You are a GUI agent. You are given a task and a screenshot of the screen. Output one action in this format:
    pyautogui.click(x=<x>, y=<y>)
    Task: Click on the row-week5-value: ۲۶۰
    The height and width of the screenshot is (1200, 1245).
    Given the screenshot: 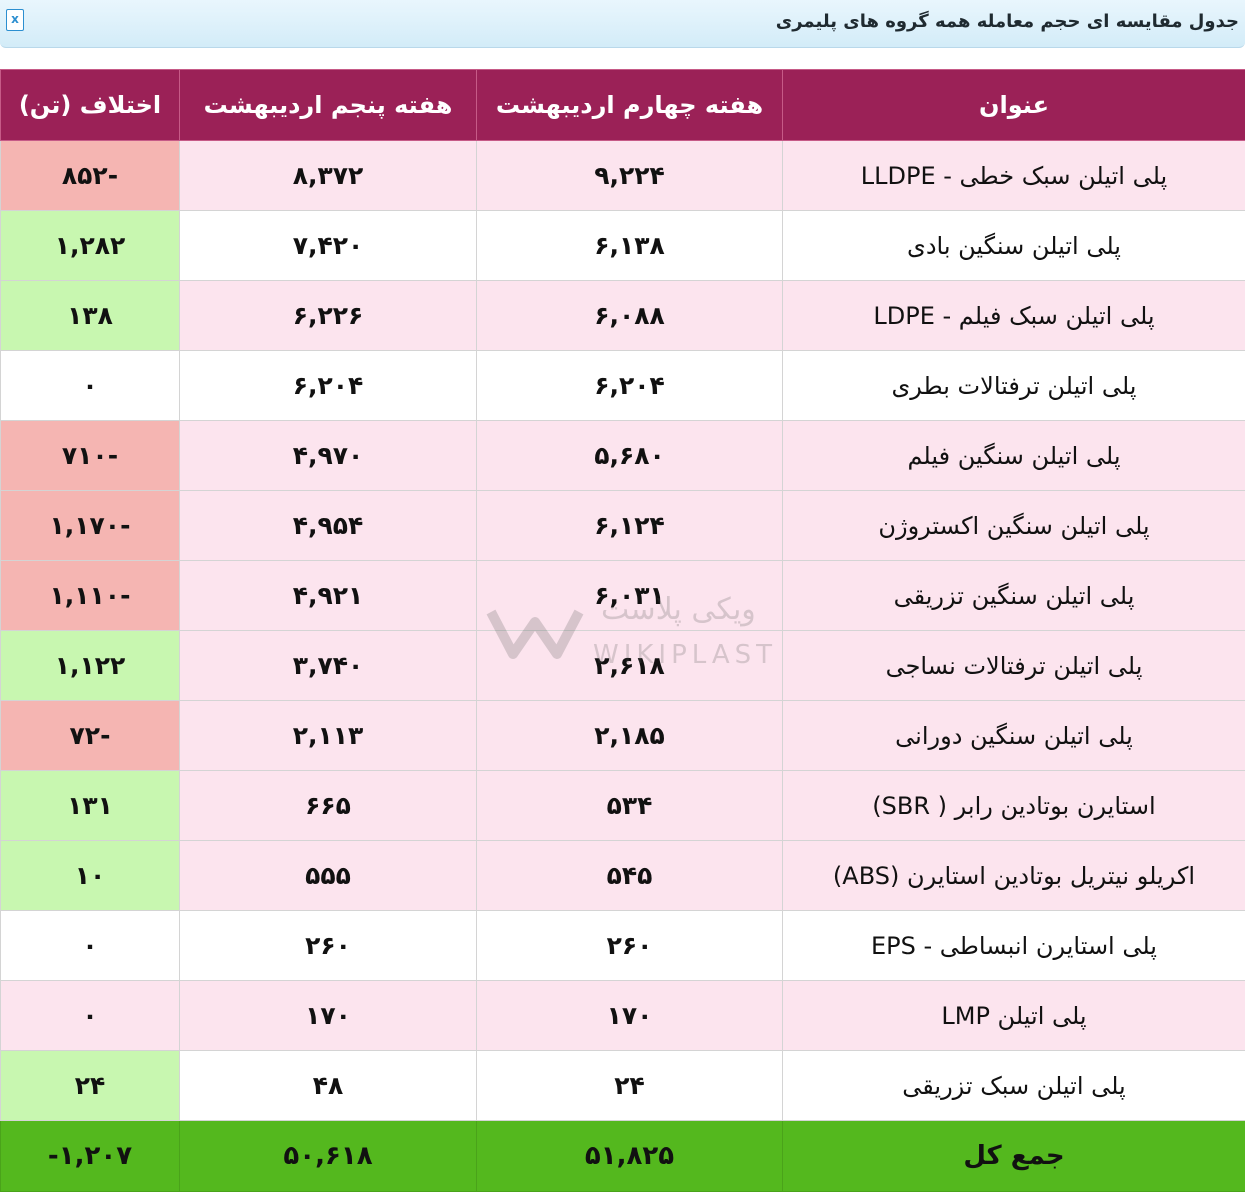 What is the action you would take?
    pyautogui.click(x=328, y=945)
    